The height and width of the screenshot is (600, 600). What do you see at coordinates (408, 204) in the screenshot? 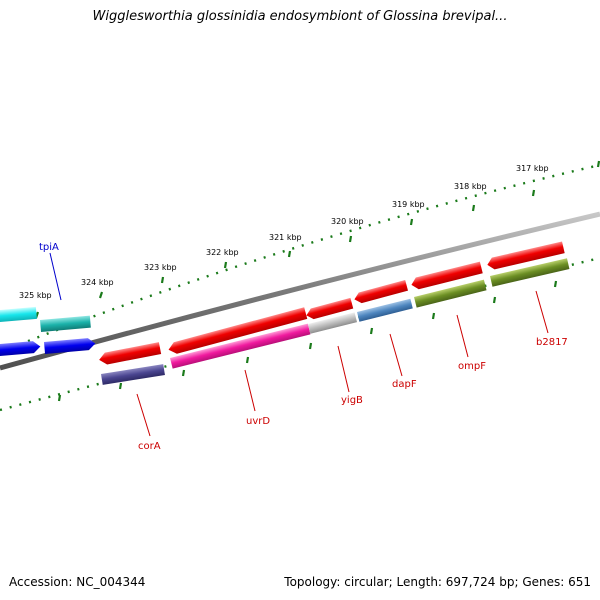
I see `tick-label: 319 kbp` at bounding box center [408, 204].